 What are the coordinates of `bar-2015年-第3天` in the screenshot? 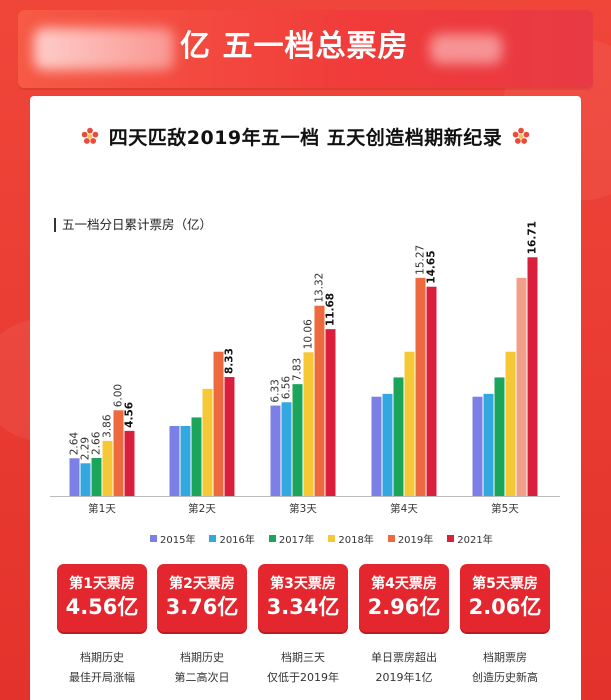 It's located at (275, 450).